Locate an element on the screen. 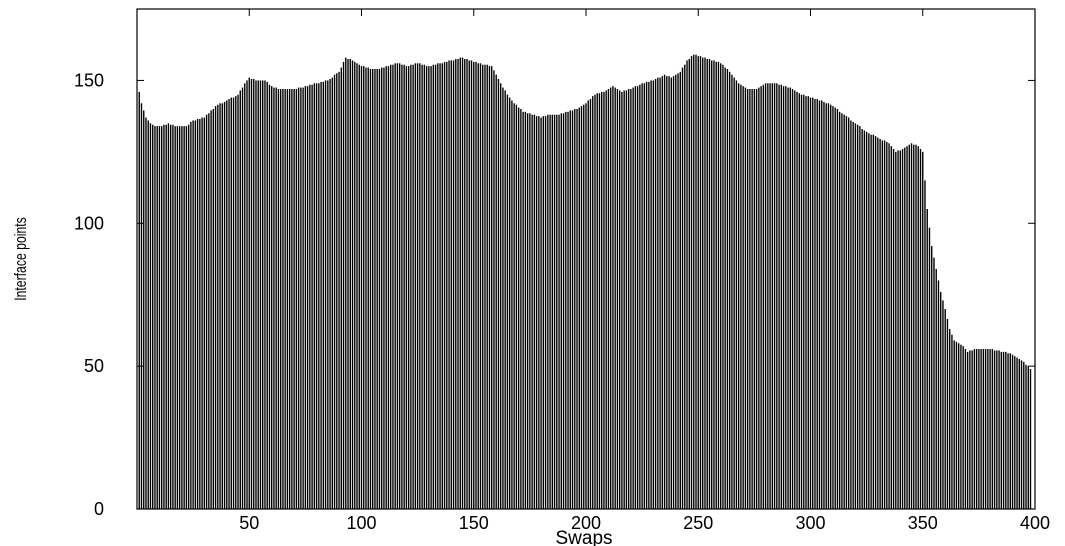 This screenshot has width=1065, height=546. y-tick-label: 150 is located at coordinates (89, 80).